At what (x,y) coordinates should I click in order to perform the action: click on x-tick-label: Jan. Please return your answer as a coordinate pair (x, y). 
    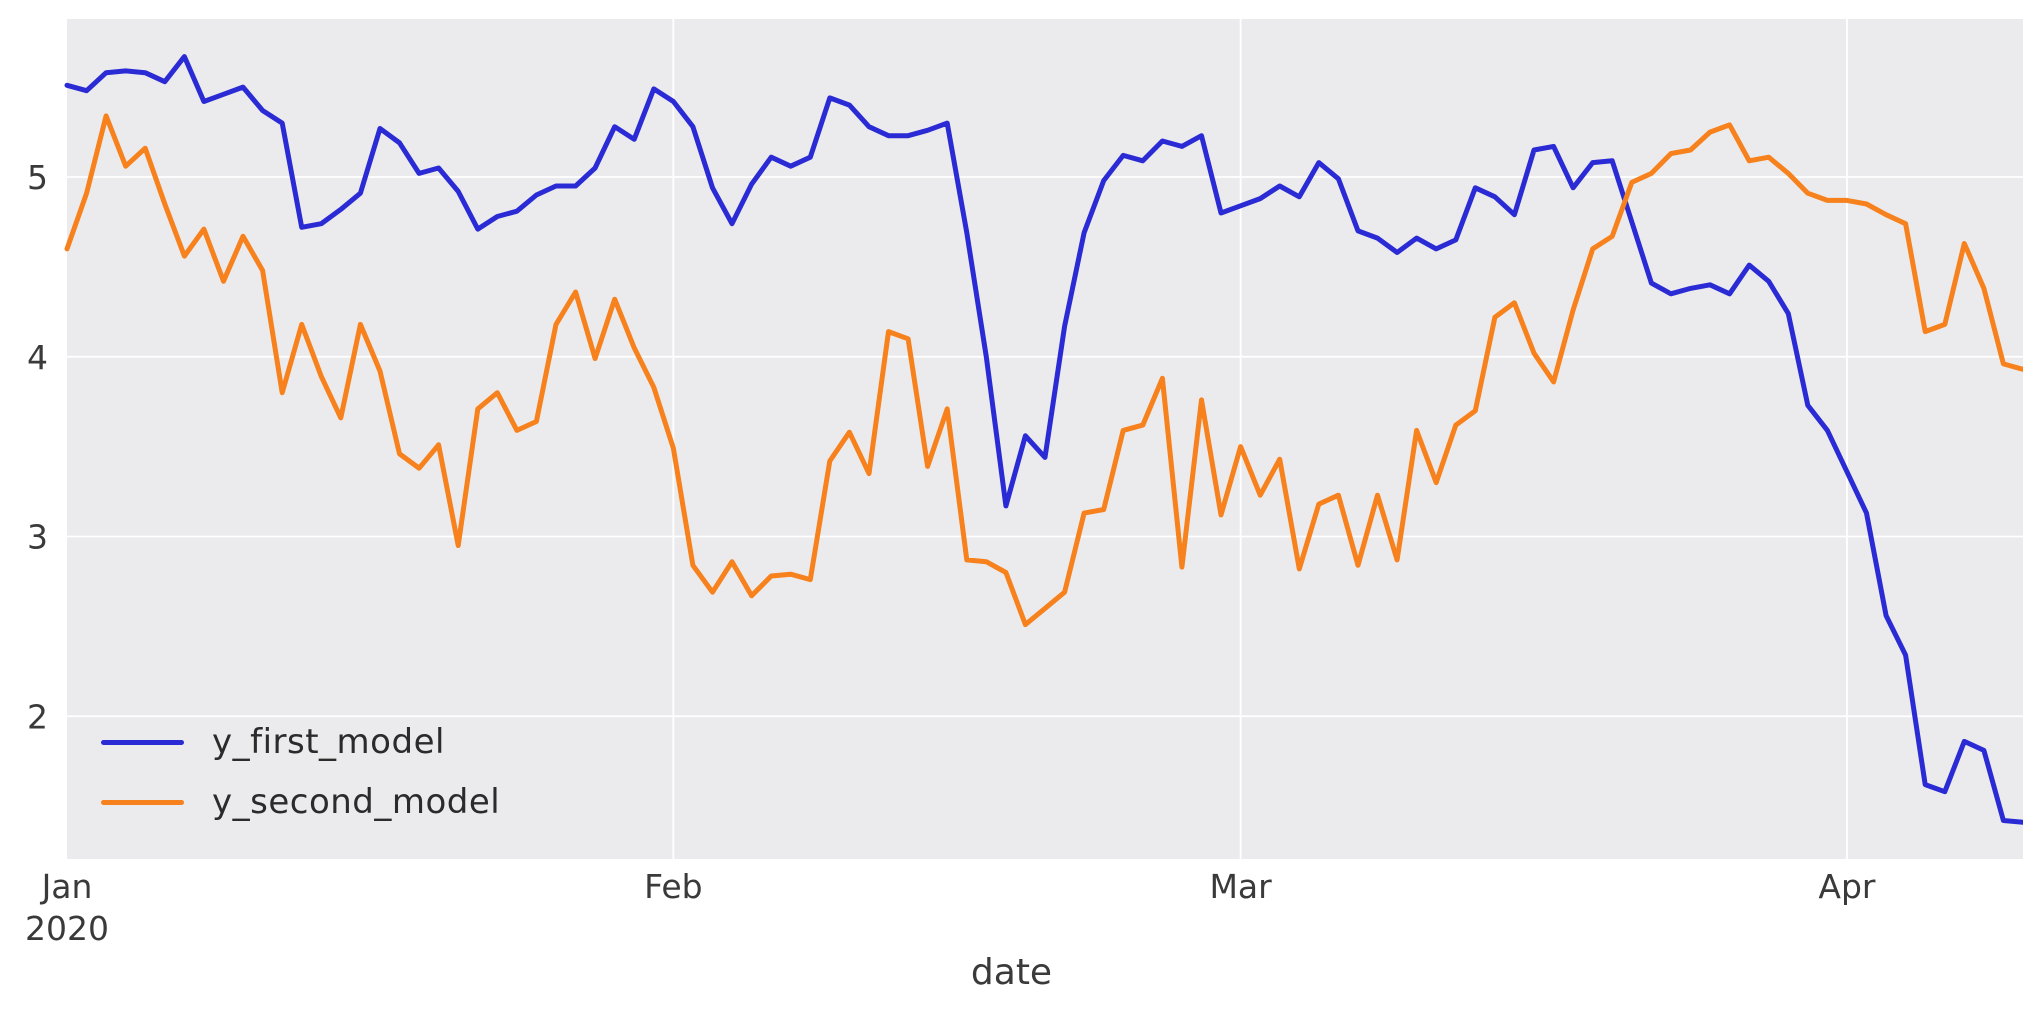
    Looking at the image, I should click on (66, 886).